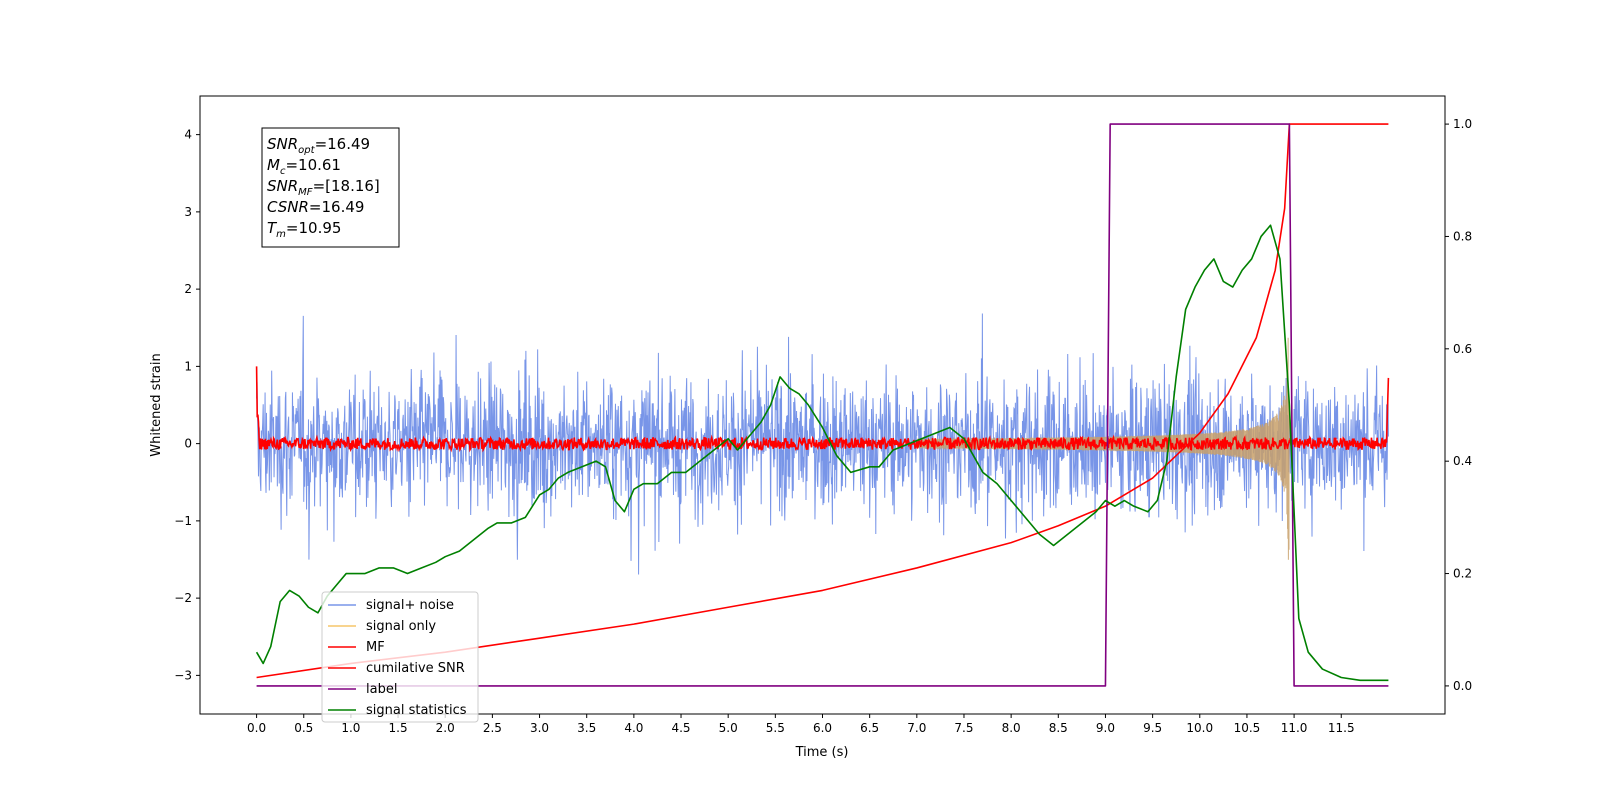 This screenshot has width=1600, height=800. Describe the element at coordinates (916, 728) in the screenshot. I see `x-tick-label: 7.0` at that location.